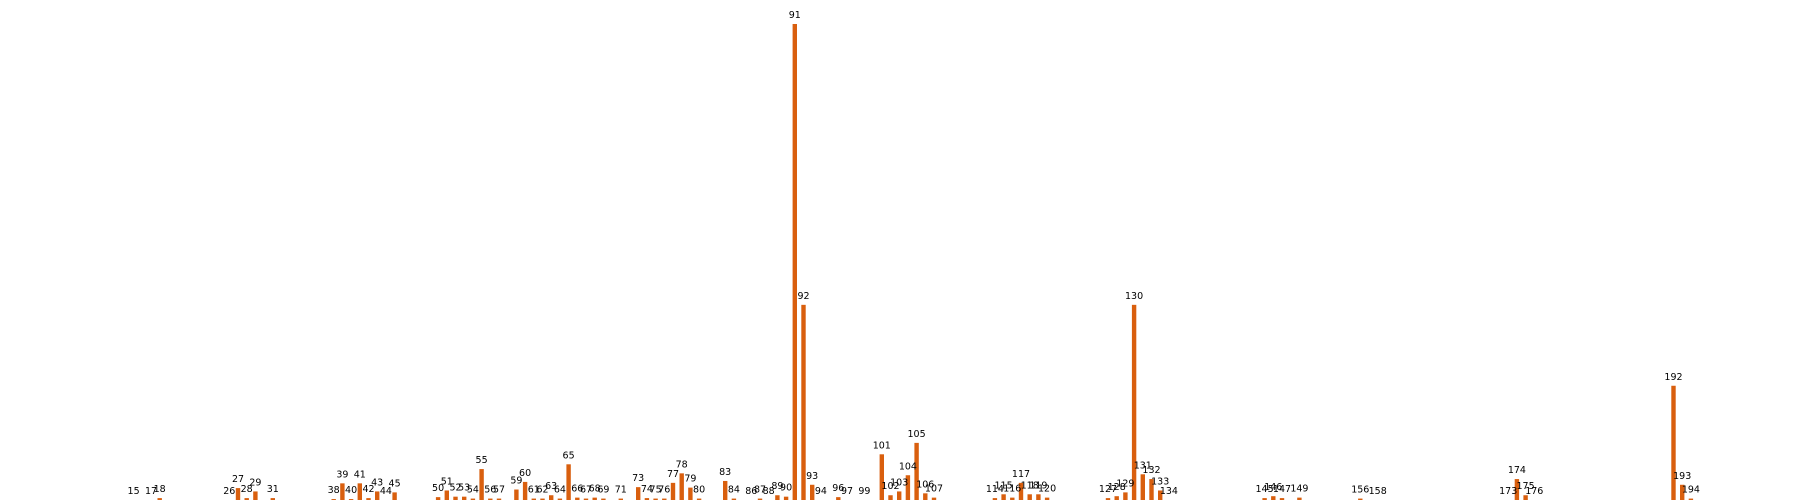 The height and width of the screenshot is (500, 1800). I want to click on data-label-92: 92, so click(803, 296).